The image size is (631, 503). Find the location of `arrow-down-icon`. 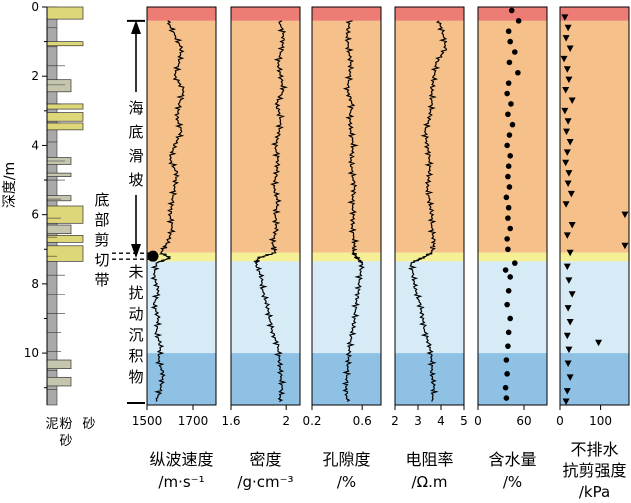

arrow-down-icon is located at coordinates (136, 251).